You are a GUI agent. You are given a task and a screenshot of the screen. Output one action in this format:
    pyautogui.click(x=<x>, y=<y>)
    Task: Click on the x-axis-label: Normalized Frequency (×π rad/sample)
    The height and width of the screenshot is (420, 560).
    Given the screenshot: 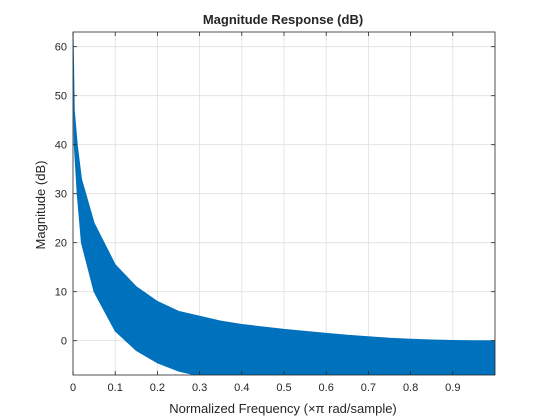 What is the action you would take?
    pyautogui.click(x=283, y=408)
    